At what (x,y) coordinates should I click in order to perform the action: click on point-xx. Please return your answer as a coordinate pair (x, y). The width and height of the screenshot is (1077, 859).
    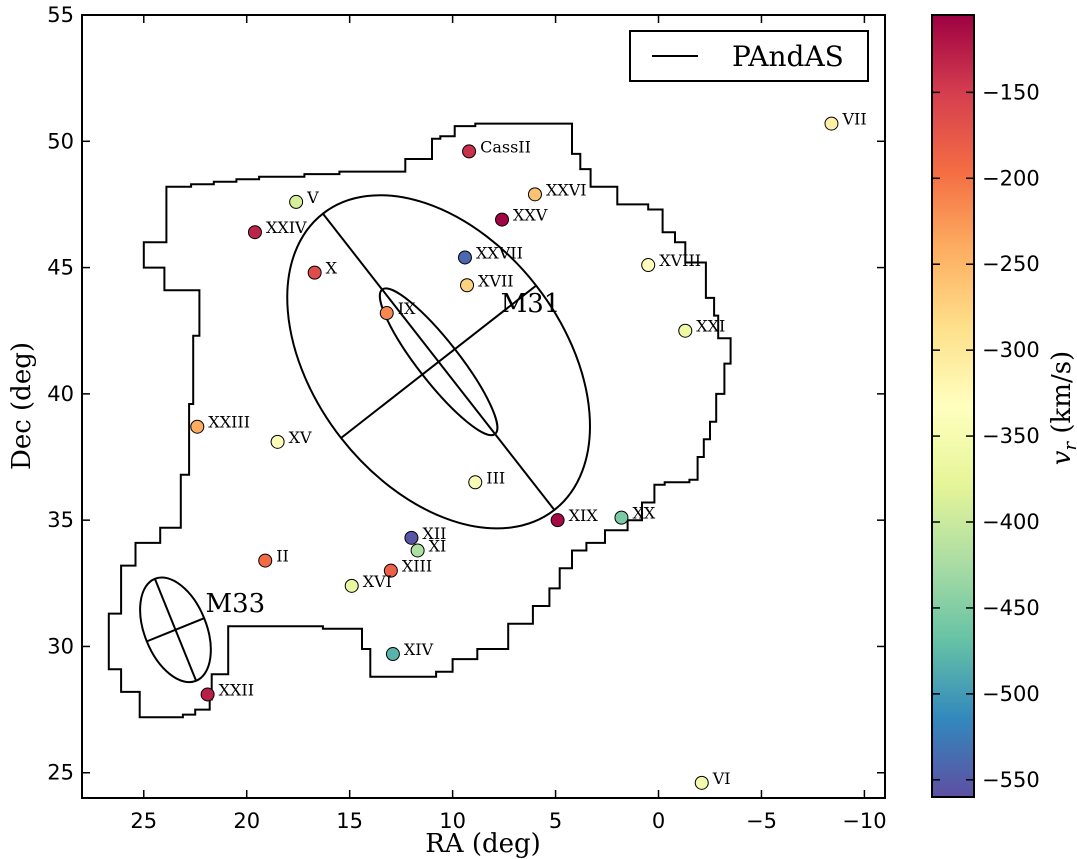
    Looking at the image, I should click on (621, 517).